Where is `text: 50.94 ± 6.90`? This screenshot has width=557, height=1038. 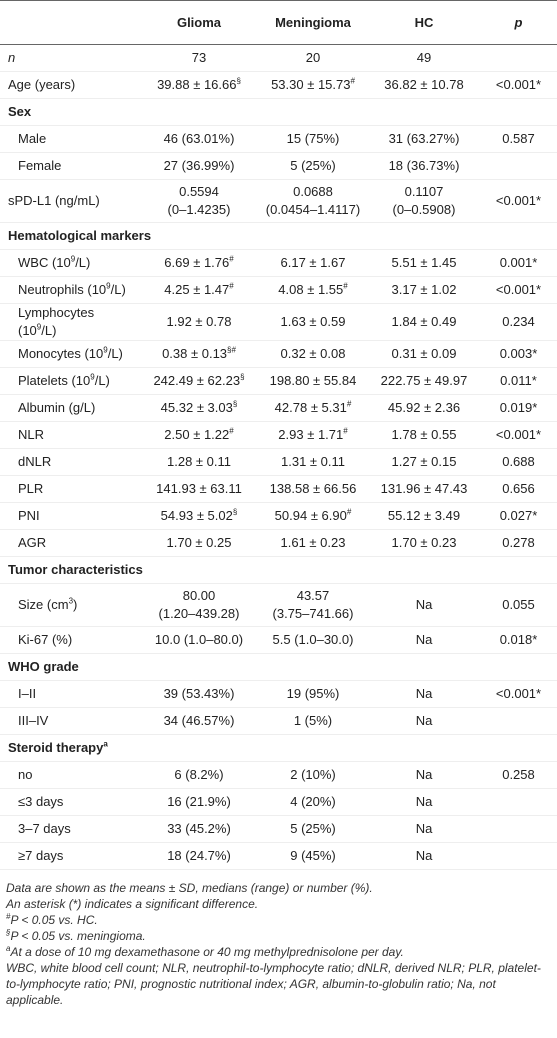
text: 50.94 ± 6.90 is located at coordinates (310, 515).